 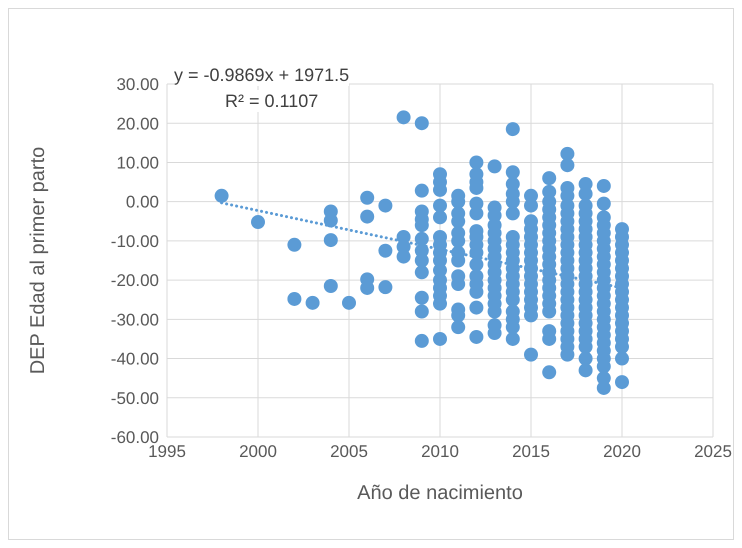 I want to click on x-tick-label: 1995, so click(x=167, y=452).